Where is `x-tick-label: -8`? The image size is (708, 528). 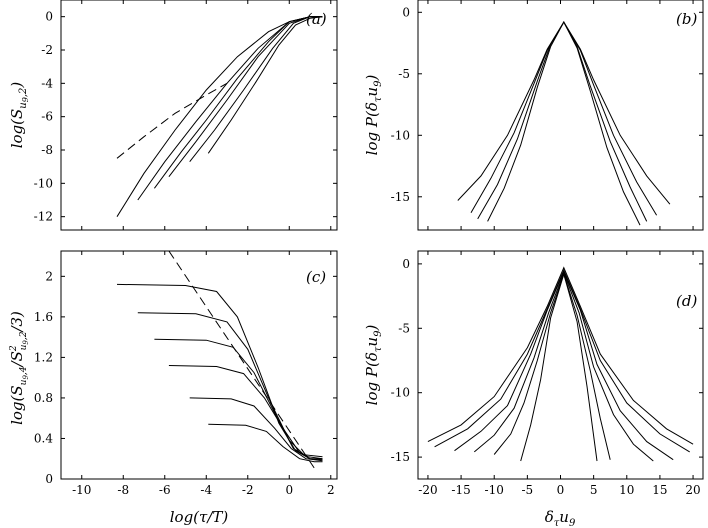 x-tick-label: -8 is located at coordinates (123, 490).